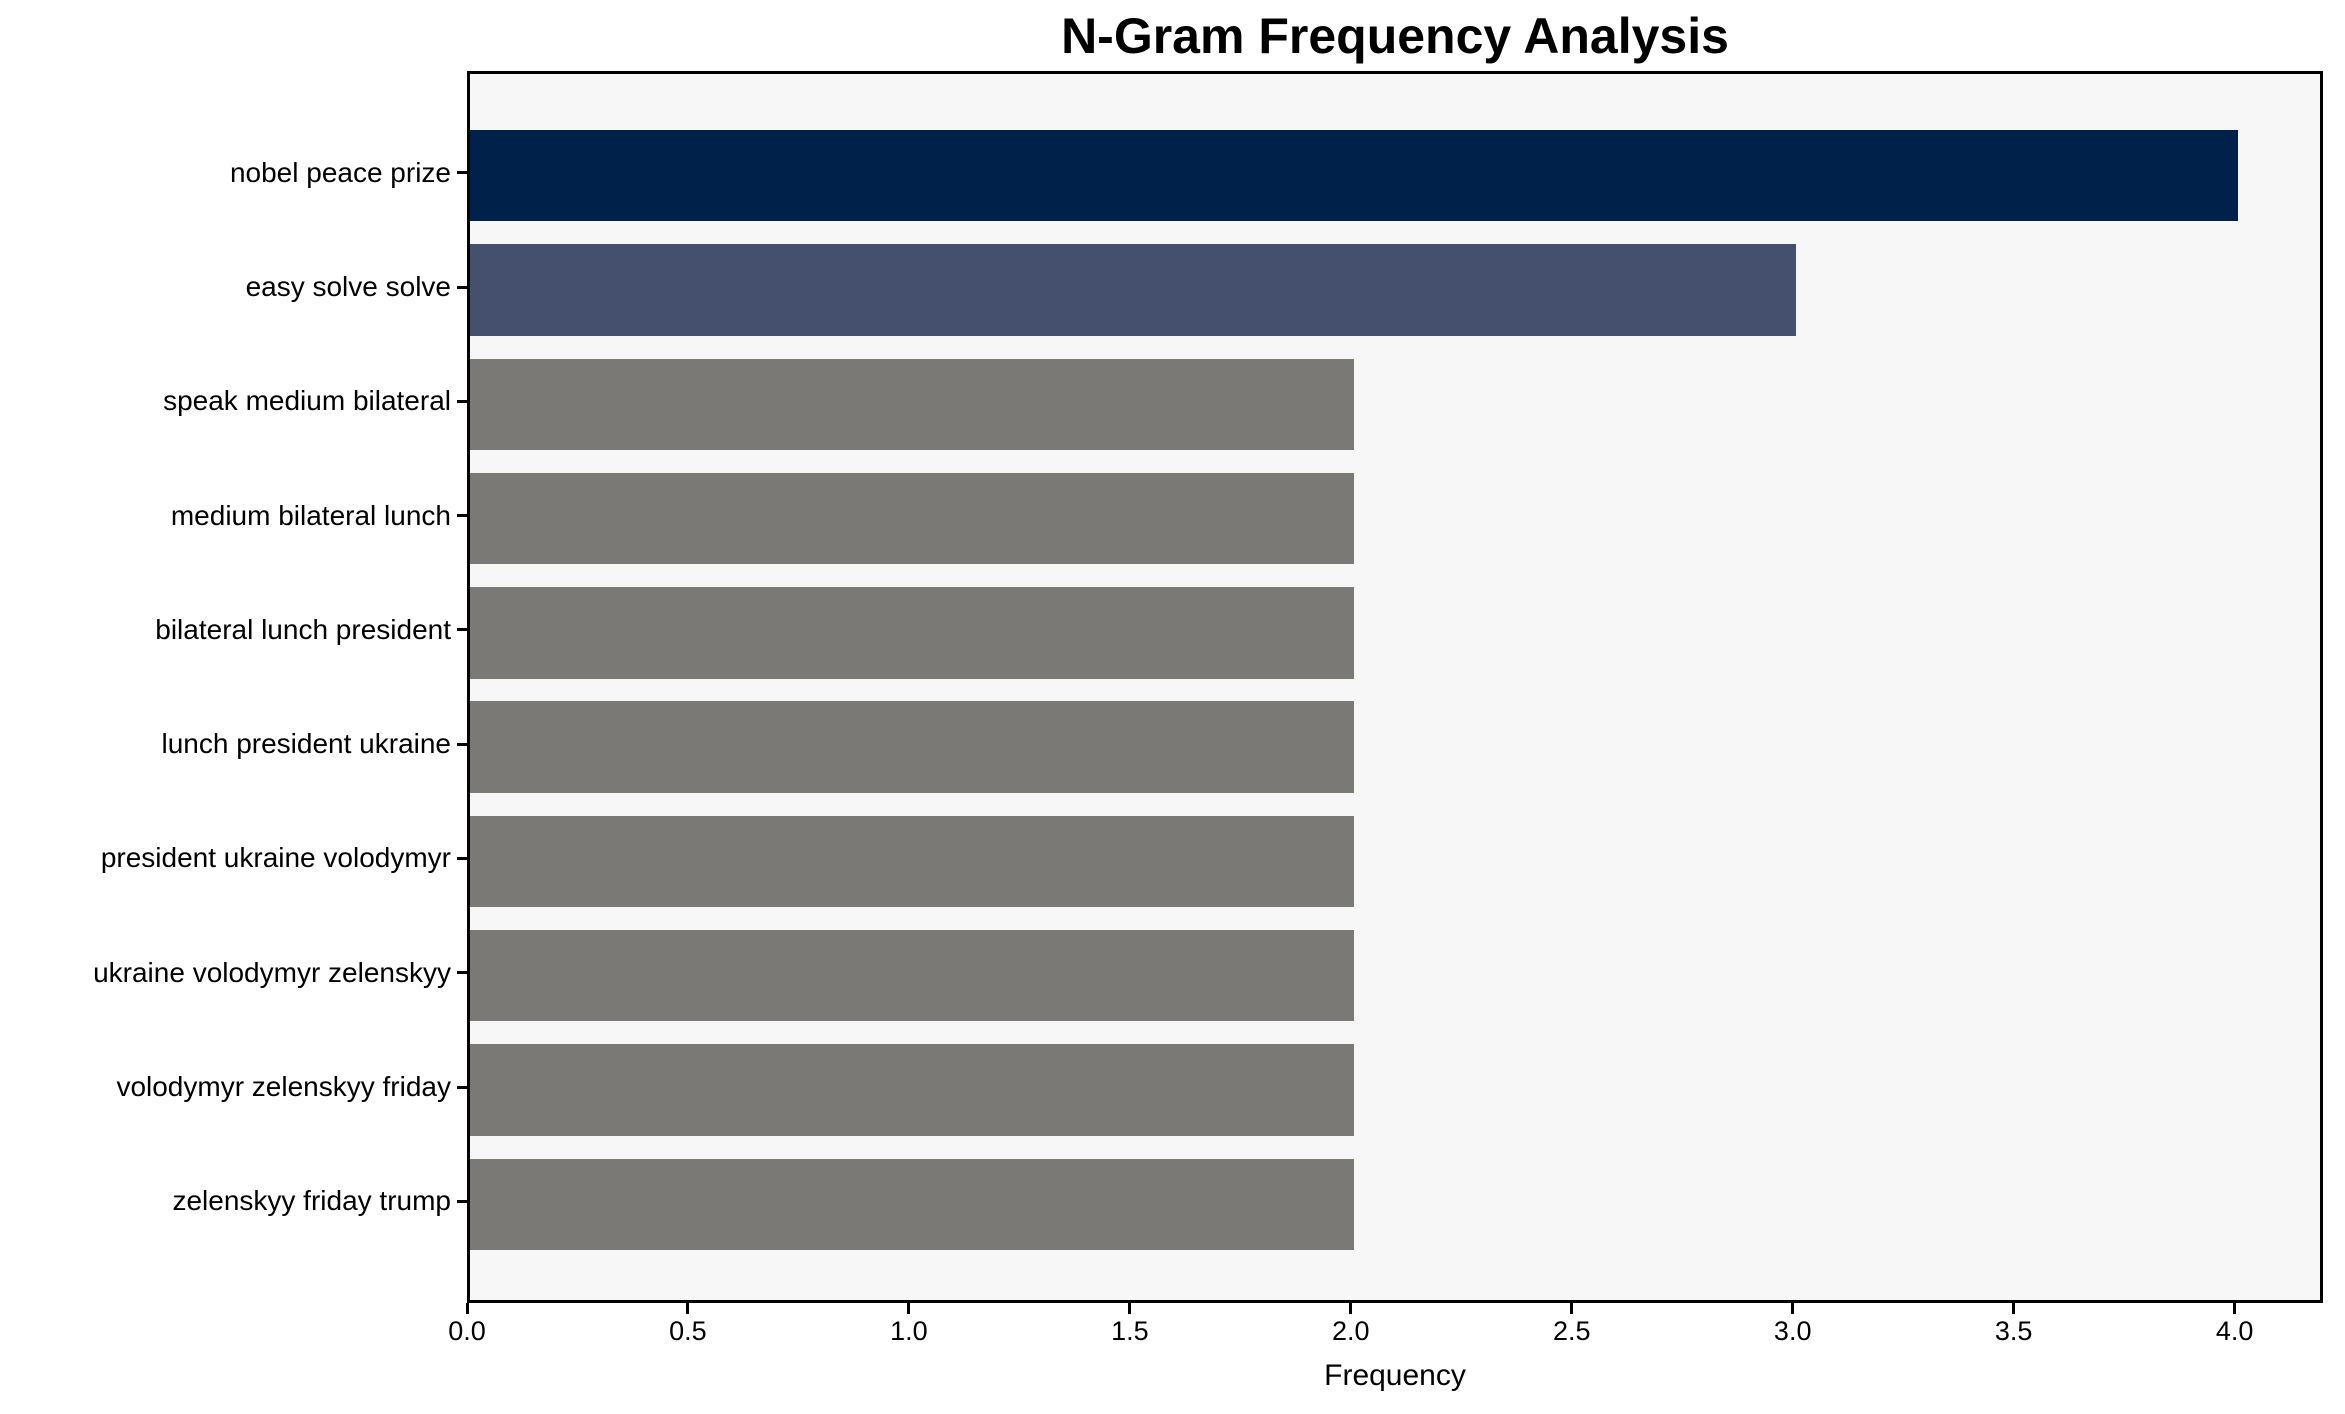 This screenshot has width=2345, height=1414. I want to click on y-tick-label: nobel peace prize, so click(340, 172).